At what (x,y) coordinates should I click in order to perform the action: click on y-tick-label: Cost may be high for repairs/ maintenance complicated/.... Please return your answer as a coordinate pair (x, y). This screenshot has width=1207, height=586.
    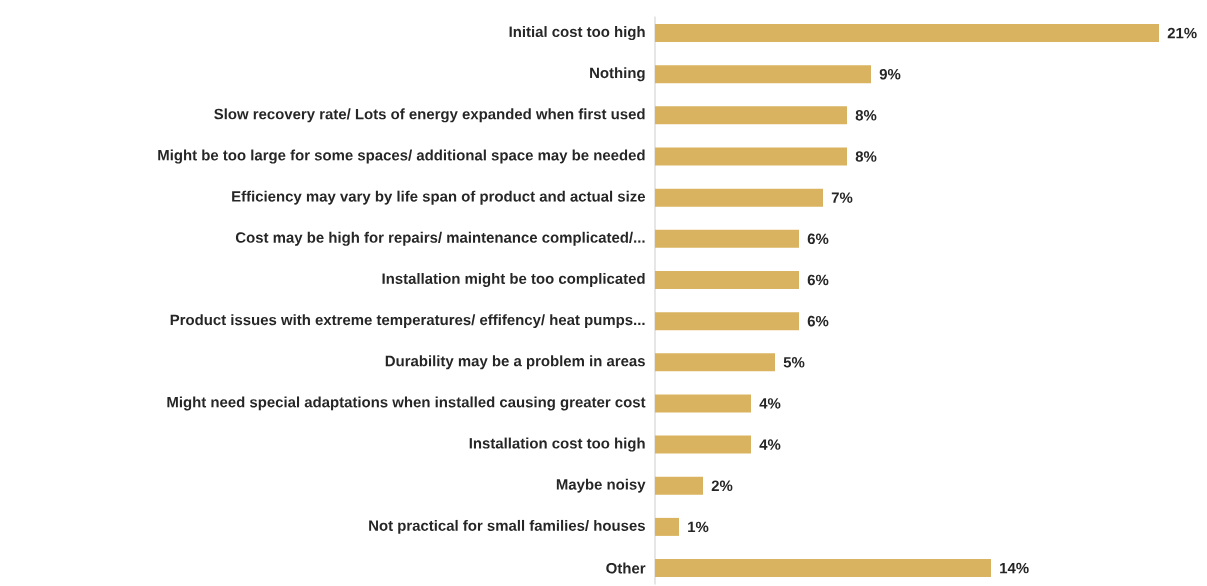
    Looking at the image, I should click on (440, 238).